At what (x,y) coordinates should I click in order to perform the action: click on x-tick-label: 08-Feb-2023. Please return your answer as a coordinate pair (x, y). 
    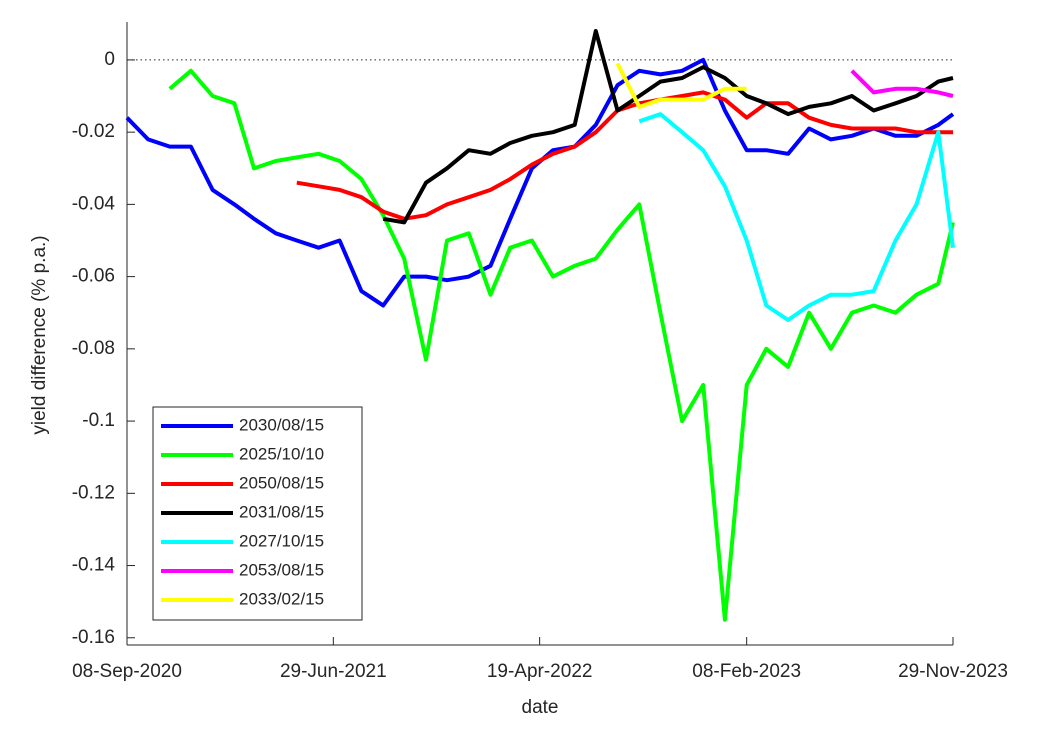
    Looking at the image, I should click on (746, 671).